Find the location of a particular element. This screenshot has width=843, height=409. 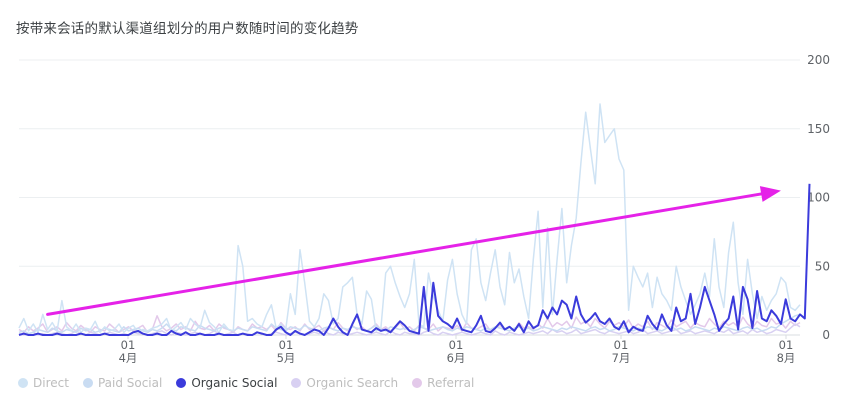

chart-title: 按带来会话的默认渠道组划分的用户数随时间的变化趋势 is located at coordinates (187, 29).